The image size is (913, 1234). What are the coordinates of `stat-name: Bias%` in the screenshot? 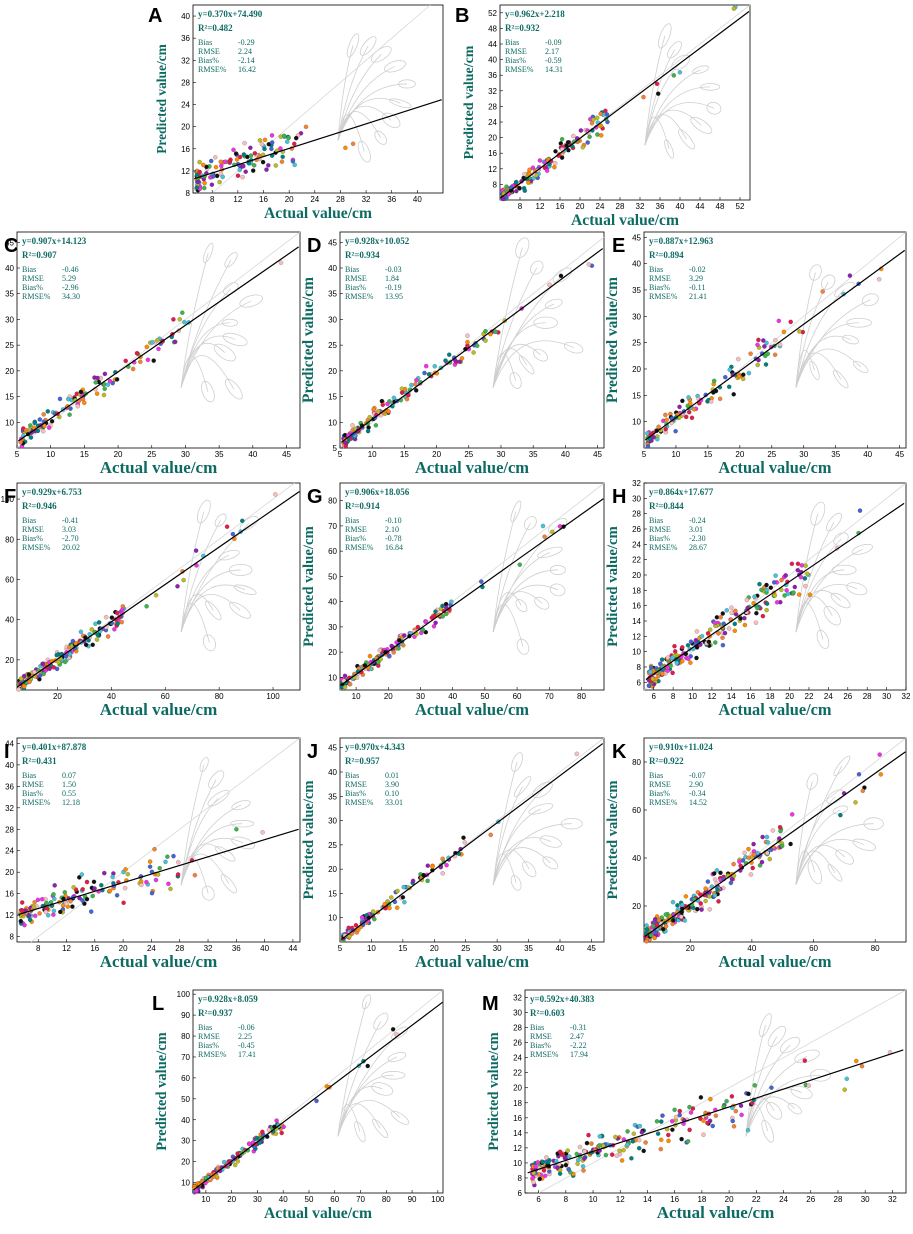 It's located at (515, 60).